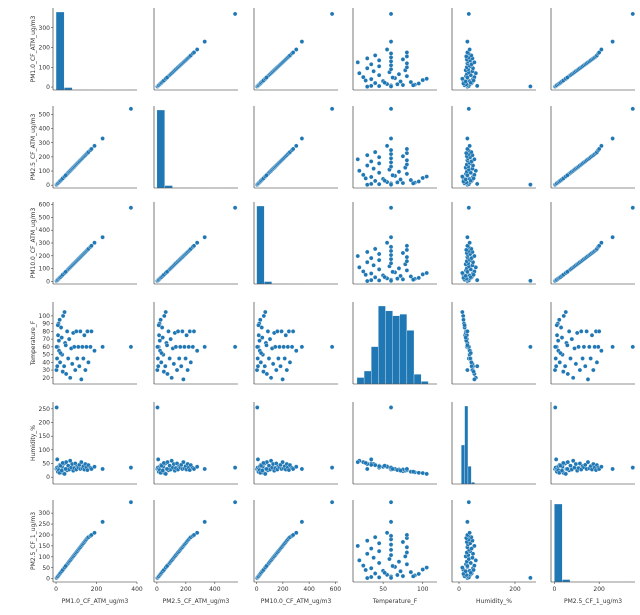  I want to click on panel-pm1-vs-pm1: PM1.0_CF_ATM_ug/m3 0 100 200 300, so click(84, 49).